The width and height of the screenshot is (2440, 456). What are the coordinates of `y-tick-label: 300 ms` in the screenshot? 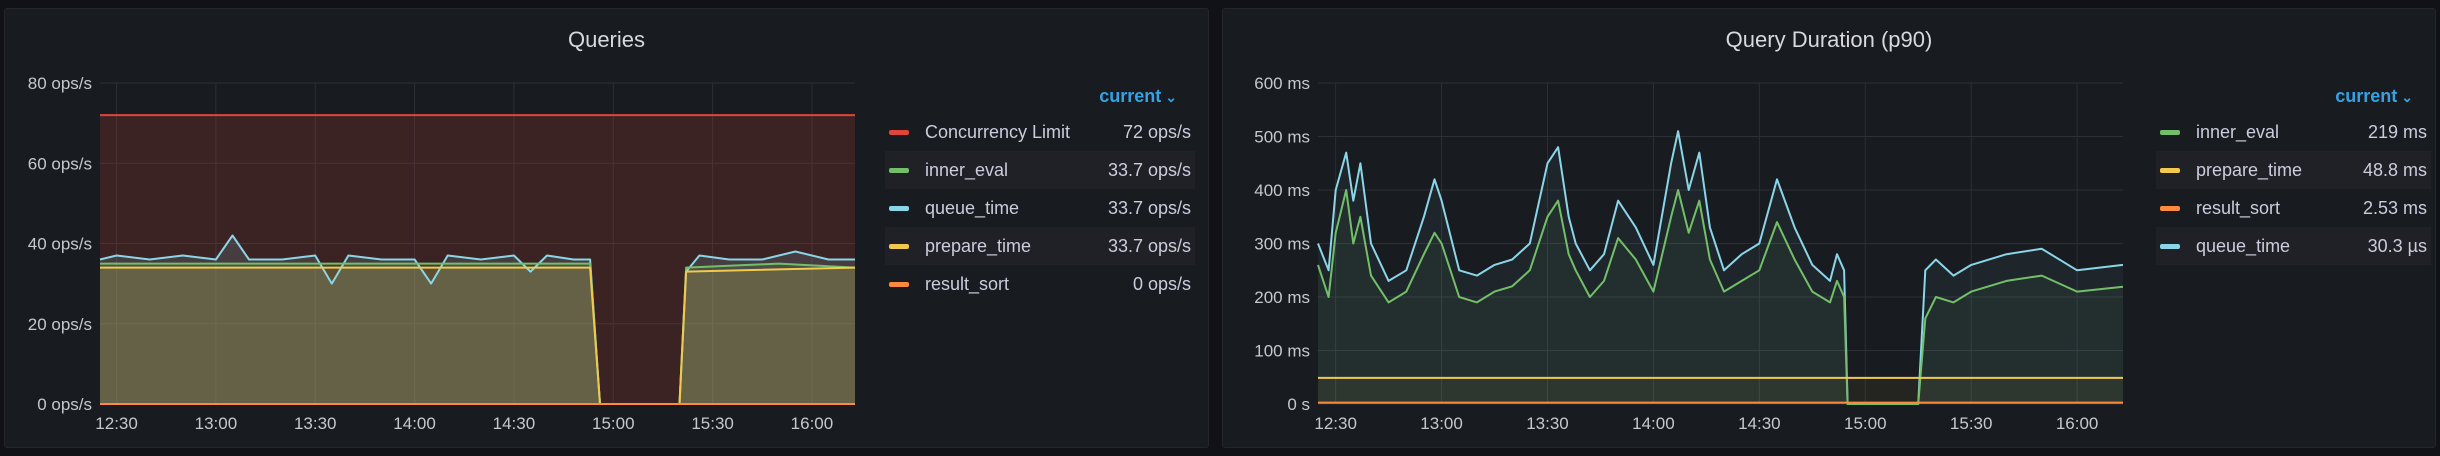 It's located at (1282, 244).